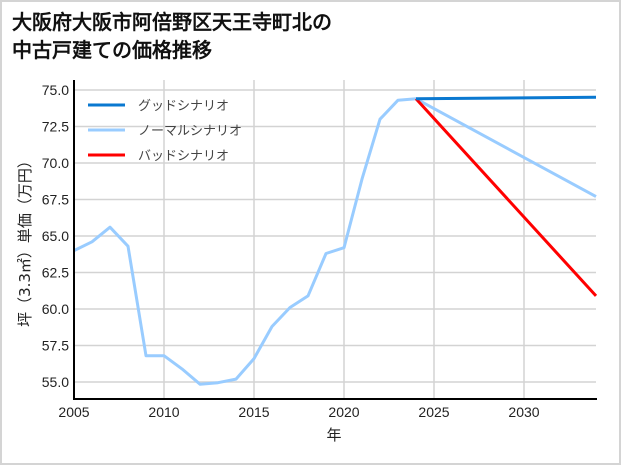 This screenshot has width=621, height=465. What do you see at coordinates (55, 309) in the screenshot?
I see `y-tick-label: 60.0` at bounding box center [55, 309].